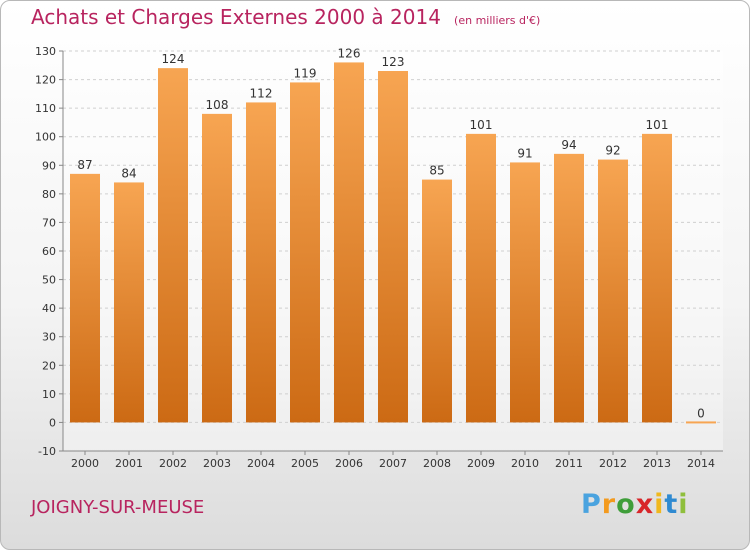  What do you see at coordinates (612, 151) in the screenshot?
I see `data-label: 92` at bounding box center [612, 151].